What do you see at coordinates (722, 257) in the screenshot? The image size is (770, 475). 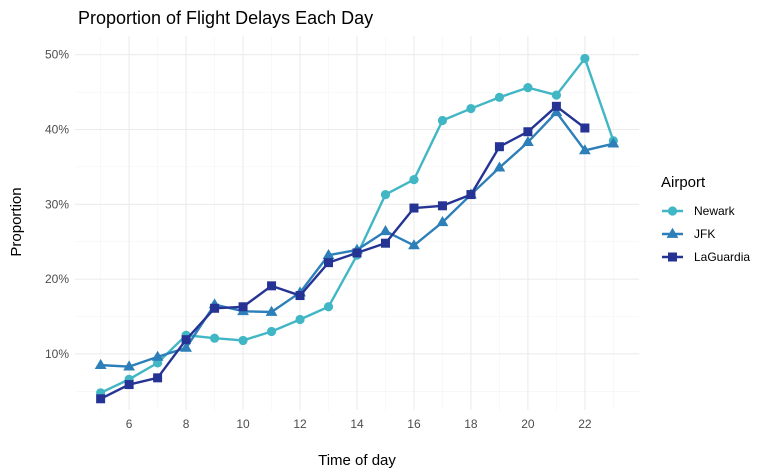 I see `legend-label: LaGuardia` at bounding box center [722, 257].